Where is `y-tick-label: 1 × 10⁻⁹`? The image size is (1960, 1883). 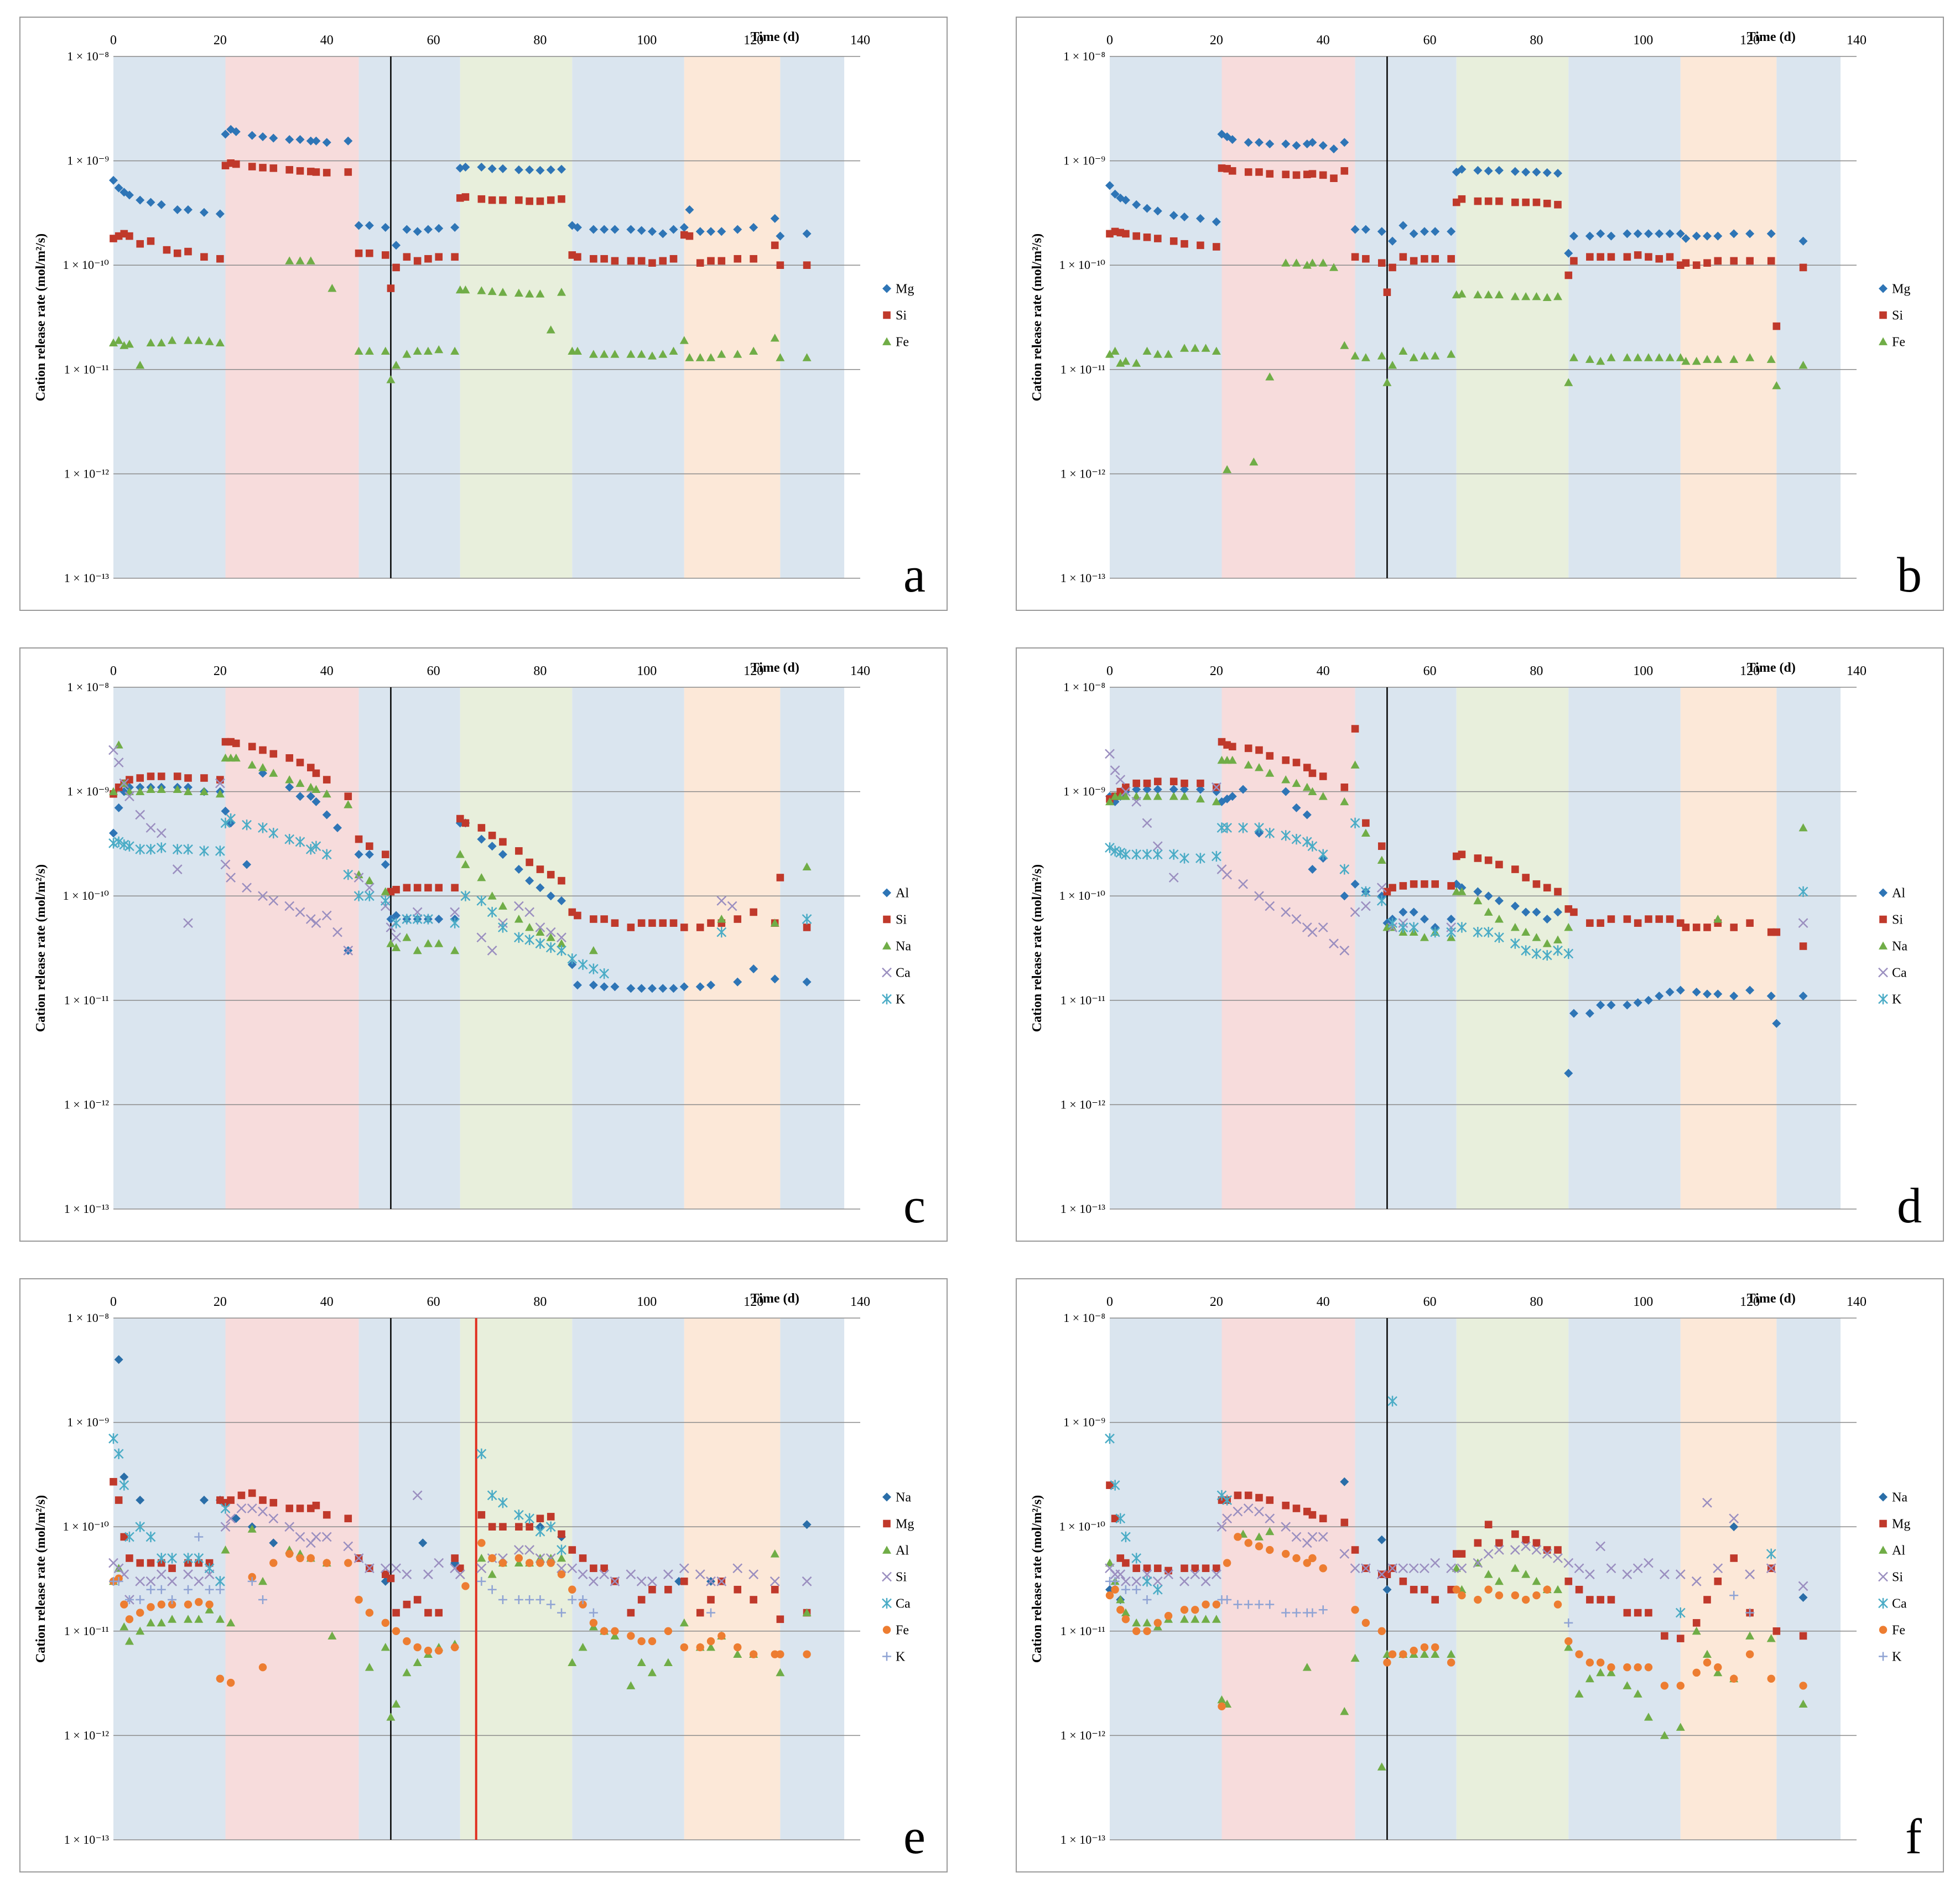 y-tick-label: 1 × 10⁻⁹ is located at coordinates (88, 791).